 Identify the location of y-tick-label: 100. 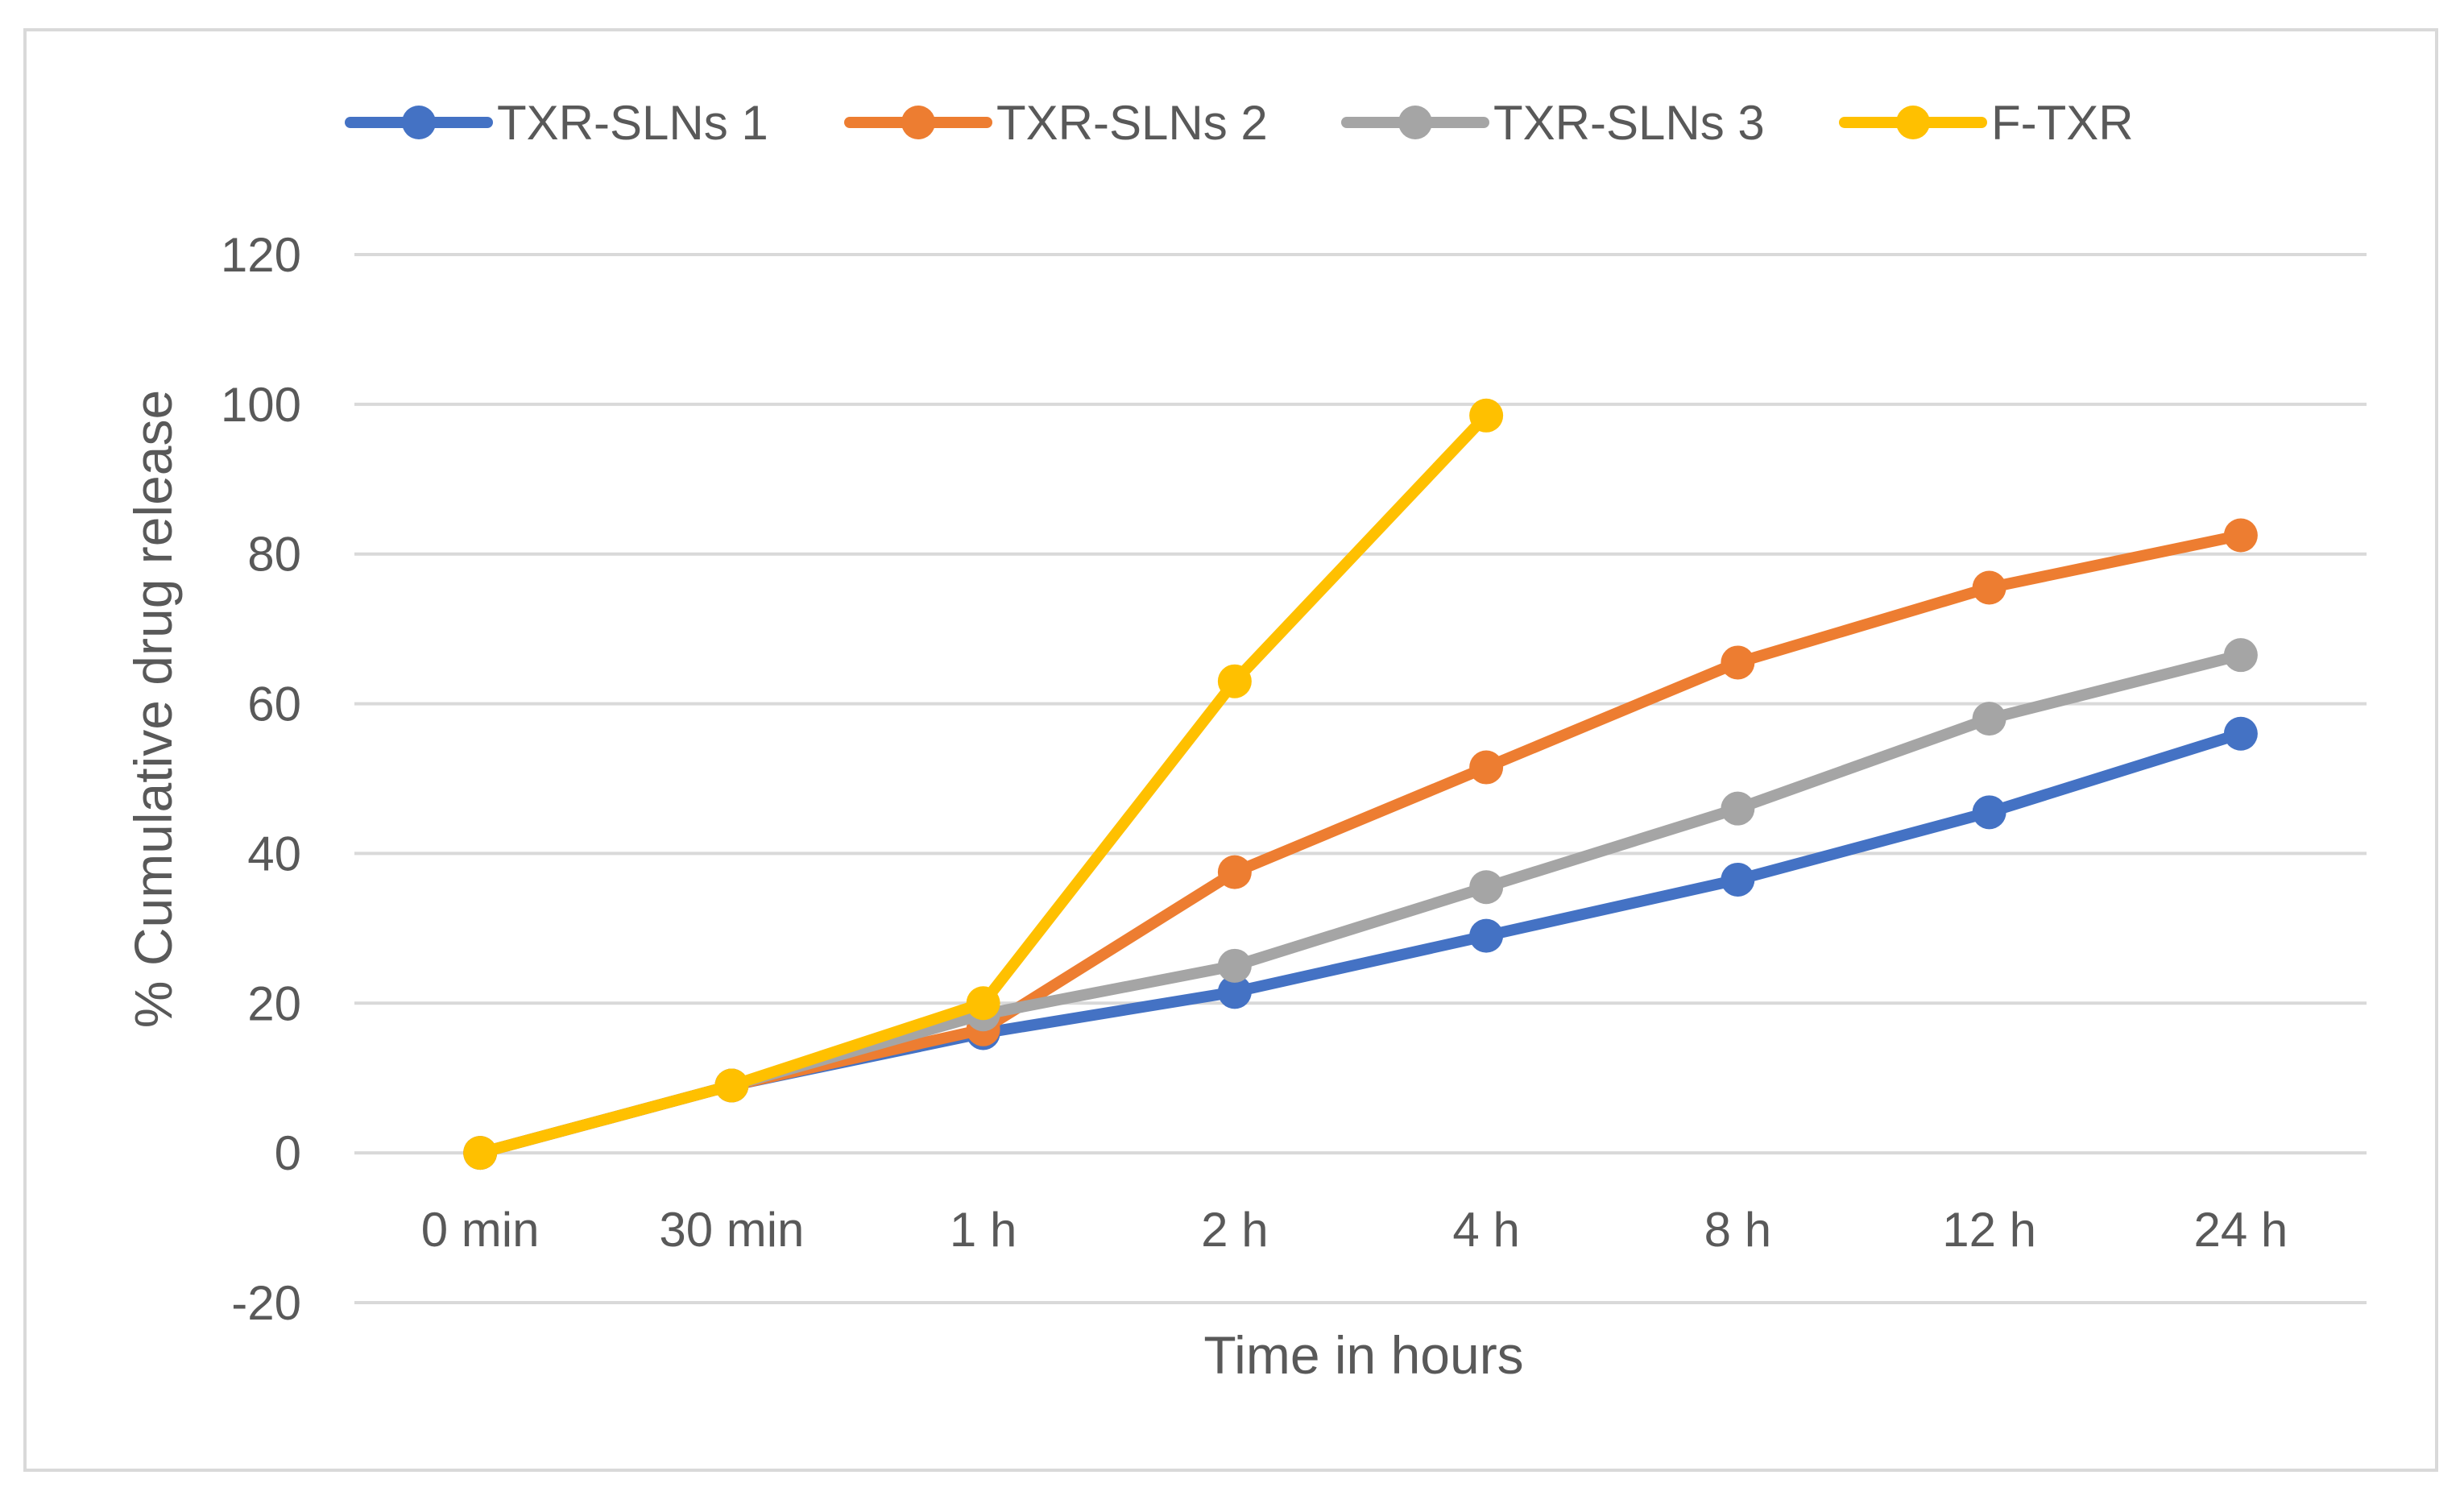
(261, 405).